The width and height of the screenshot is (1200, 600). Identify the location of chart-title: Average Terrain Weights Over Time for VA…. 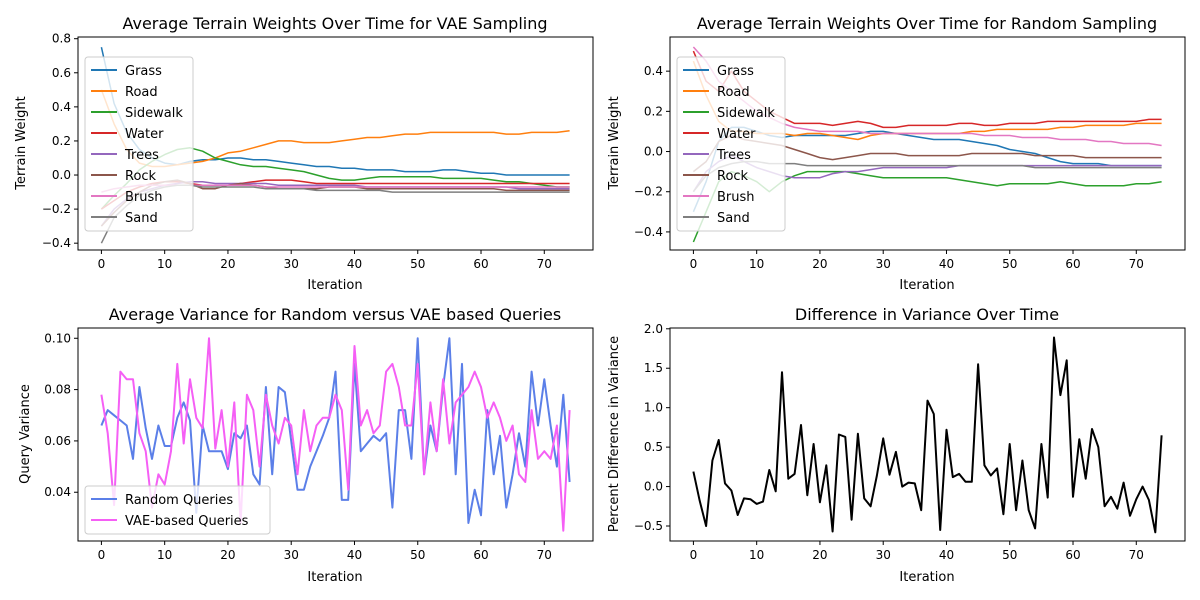
(334, 23).